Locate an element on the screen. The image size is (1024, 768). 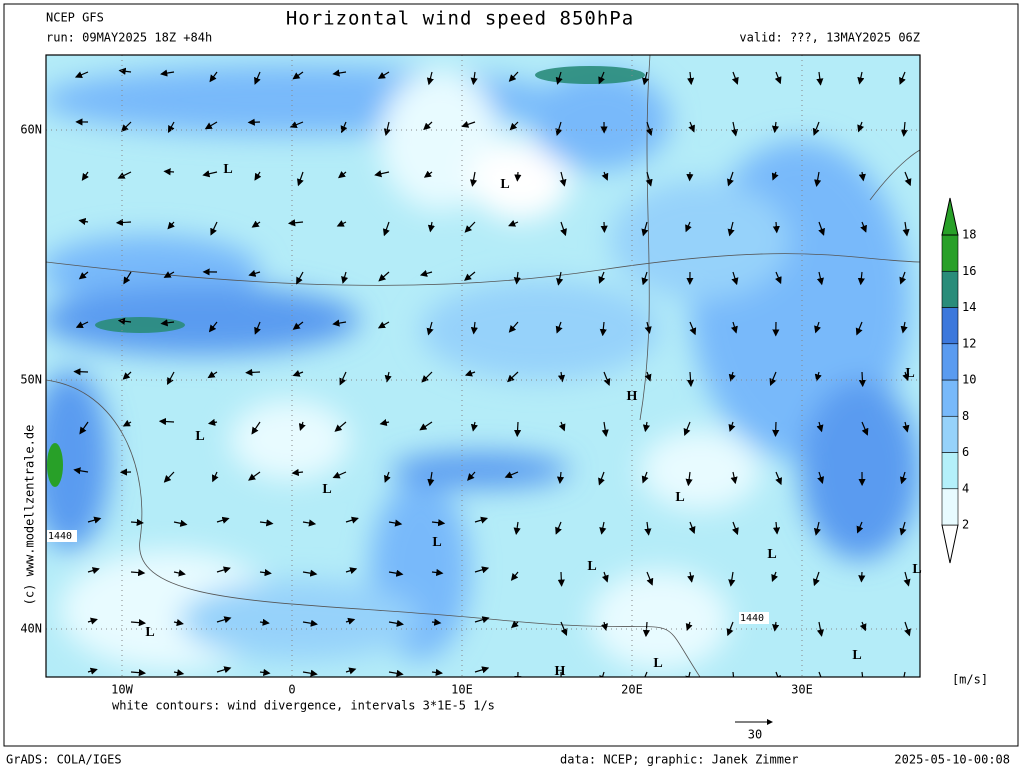
colorbar-tick-label: 2 is located at coordinates (965, 525).